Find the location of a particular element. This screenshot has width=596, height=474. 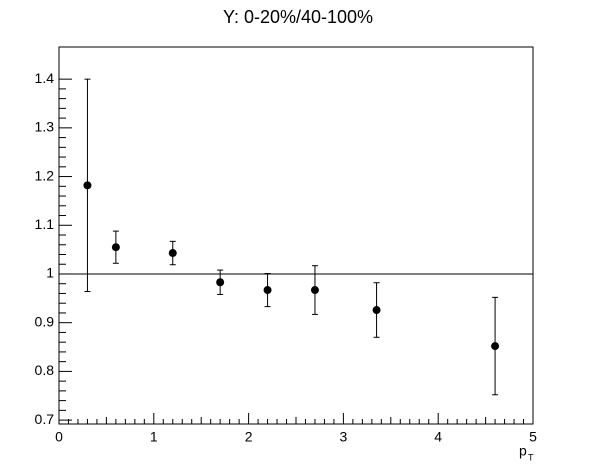

x-axis-label-subscript: T is located at coordinates (531, 457).